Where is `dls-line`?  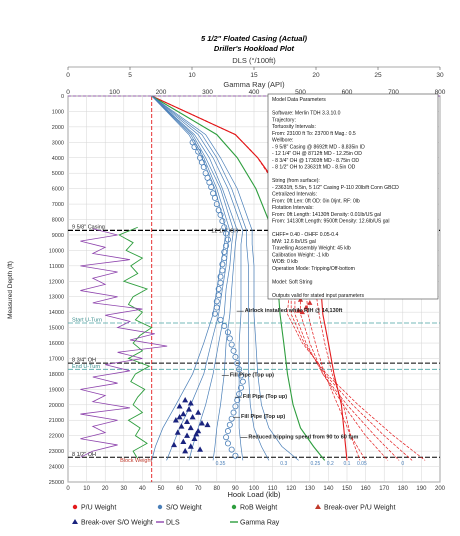 dls-line is located at coordinates (124, 343).